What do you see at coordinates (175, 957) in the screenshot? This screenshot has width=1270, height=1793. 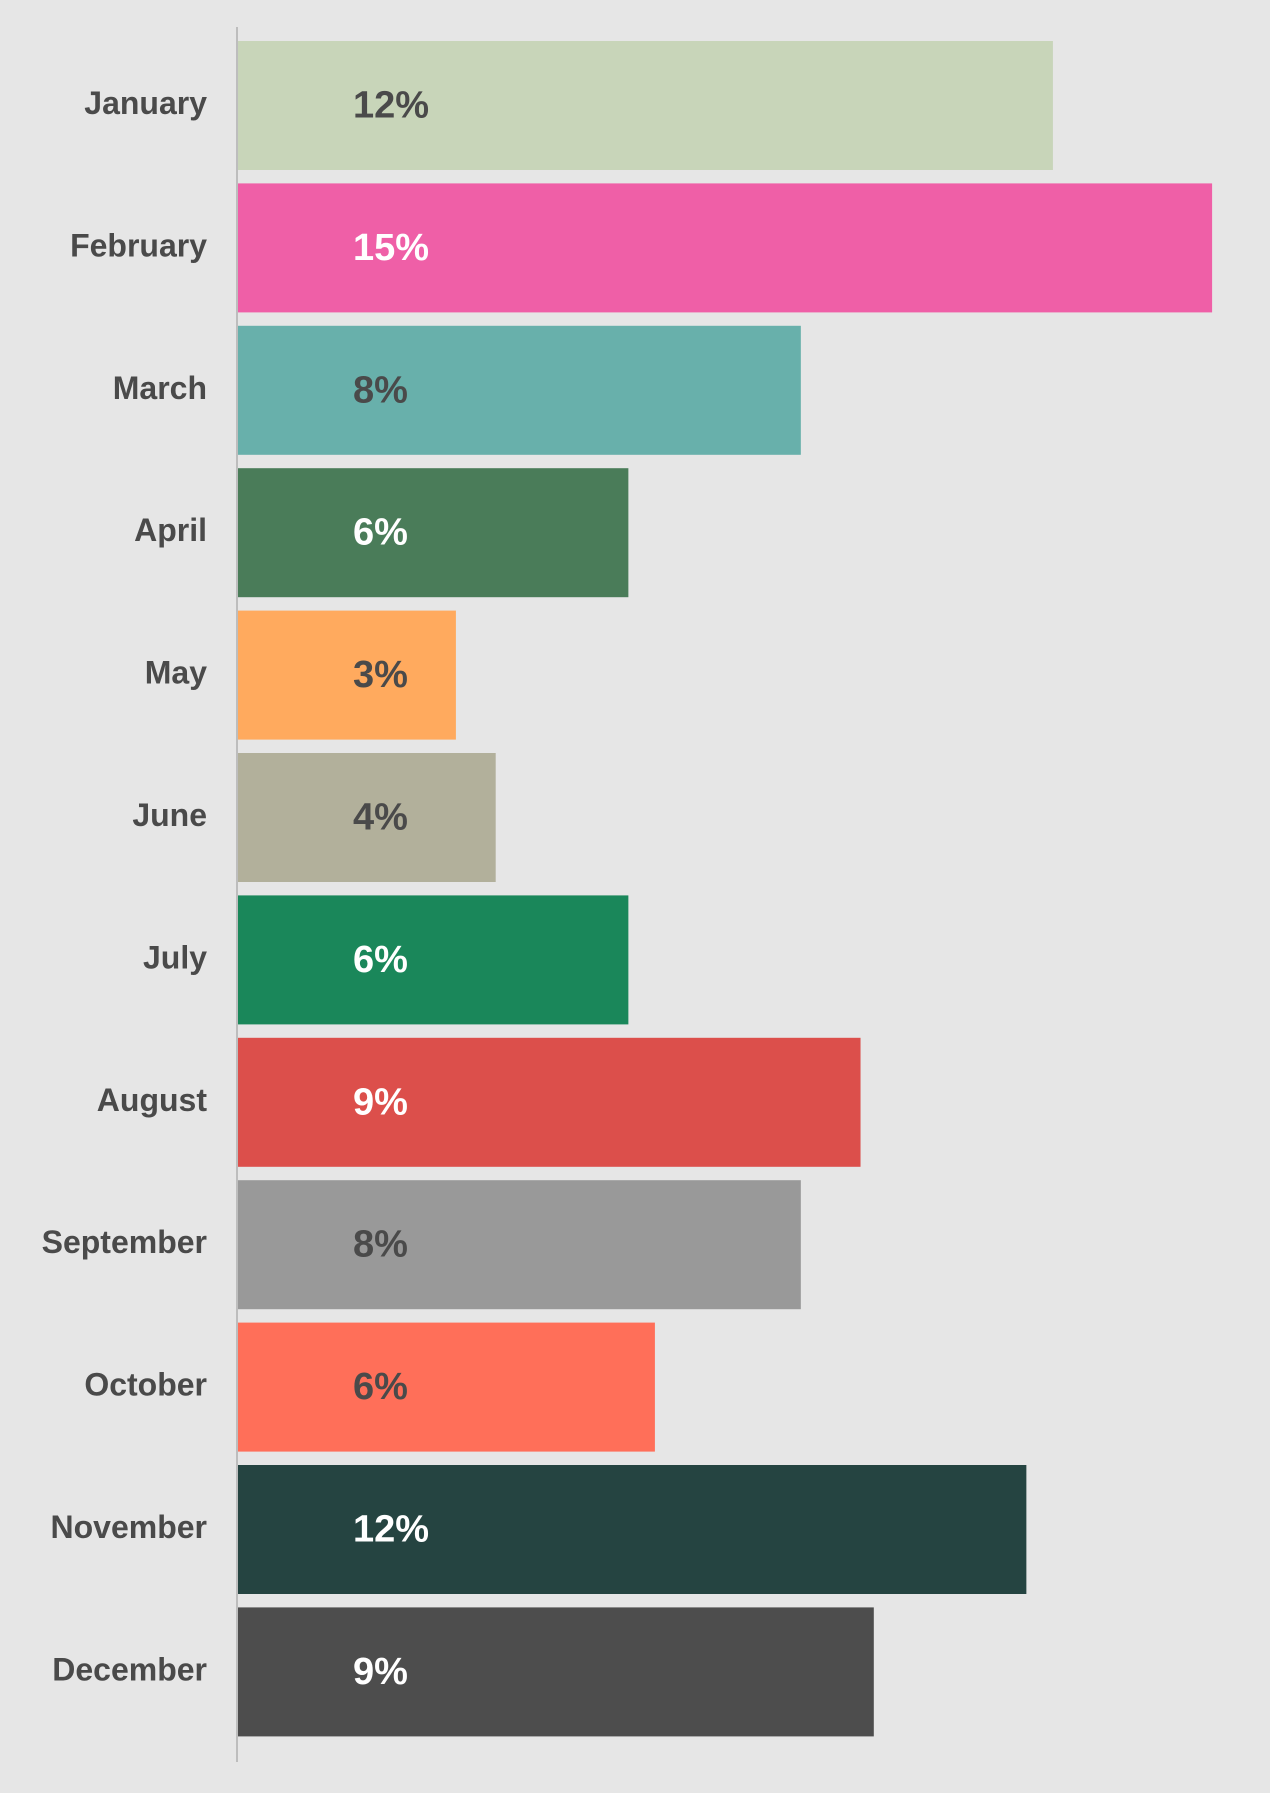 I see `category-label: July` at bounding box center [175, 957].